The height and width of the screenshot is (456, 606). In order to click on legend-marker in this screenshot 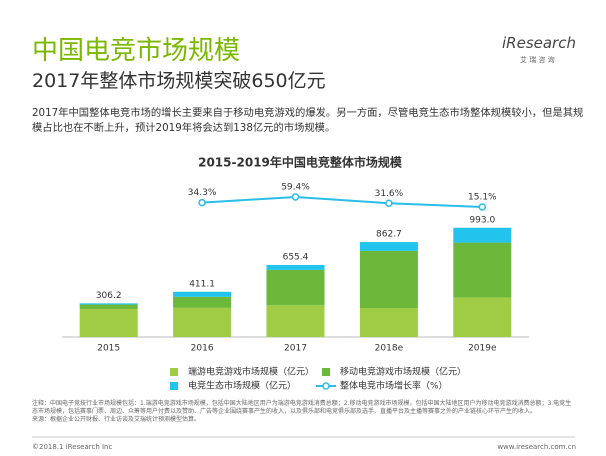, I will do `click(326, 386)`.